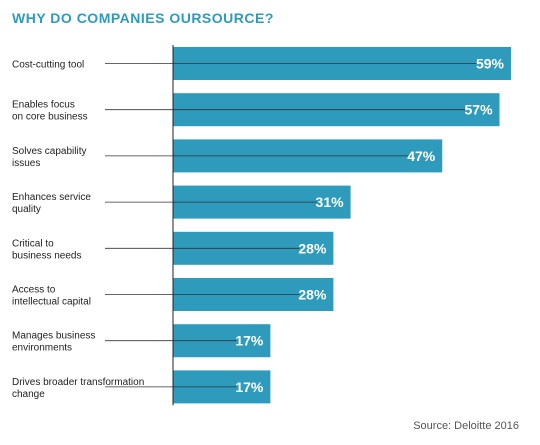  I want to click on category-label-5-line-0: Access to, so click(34, 290).